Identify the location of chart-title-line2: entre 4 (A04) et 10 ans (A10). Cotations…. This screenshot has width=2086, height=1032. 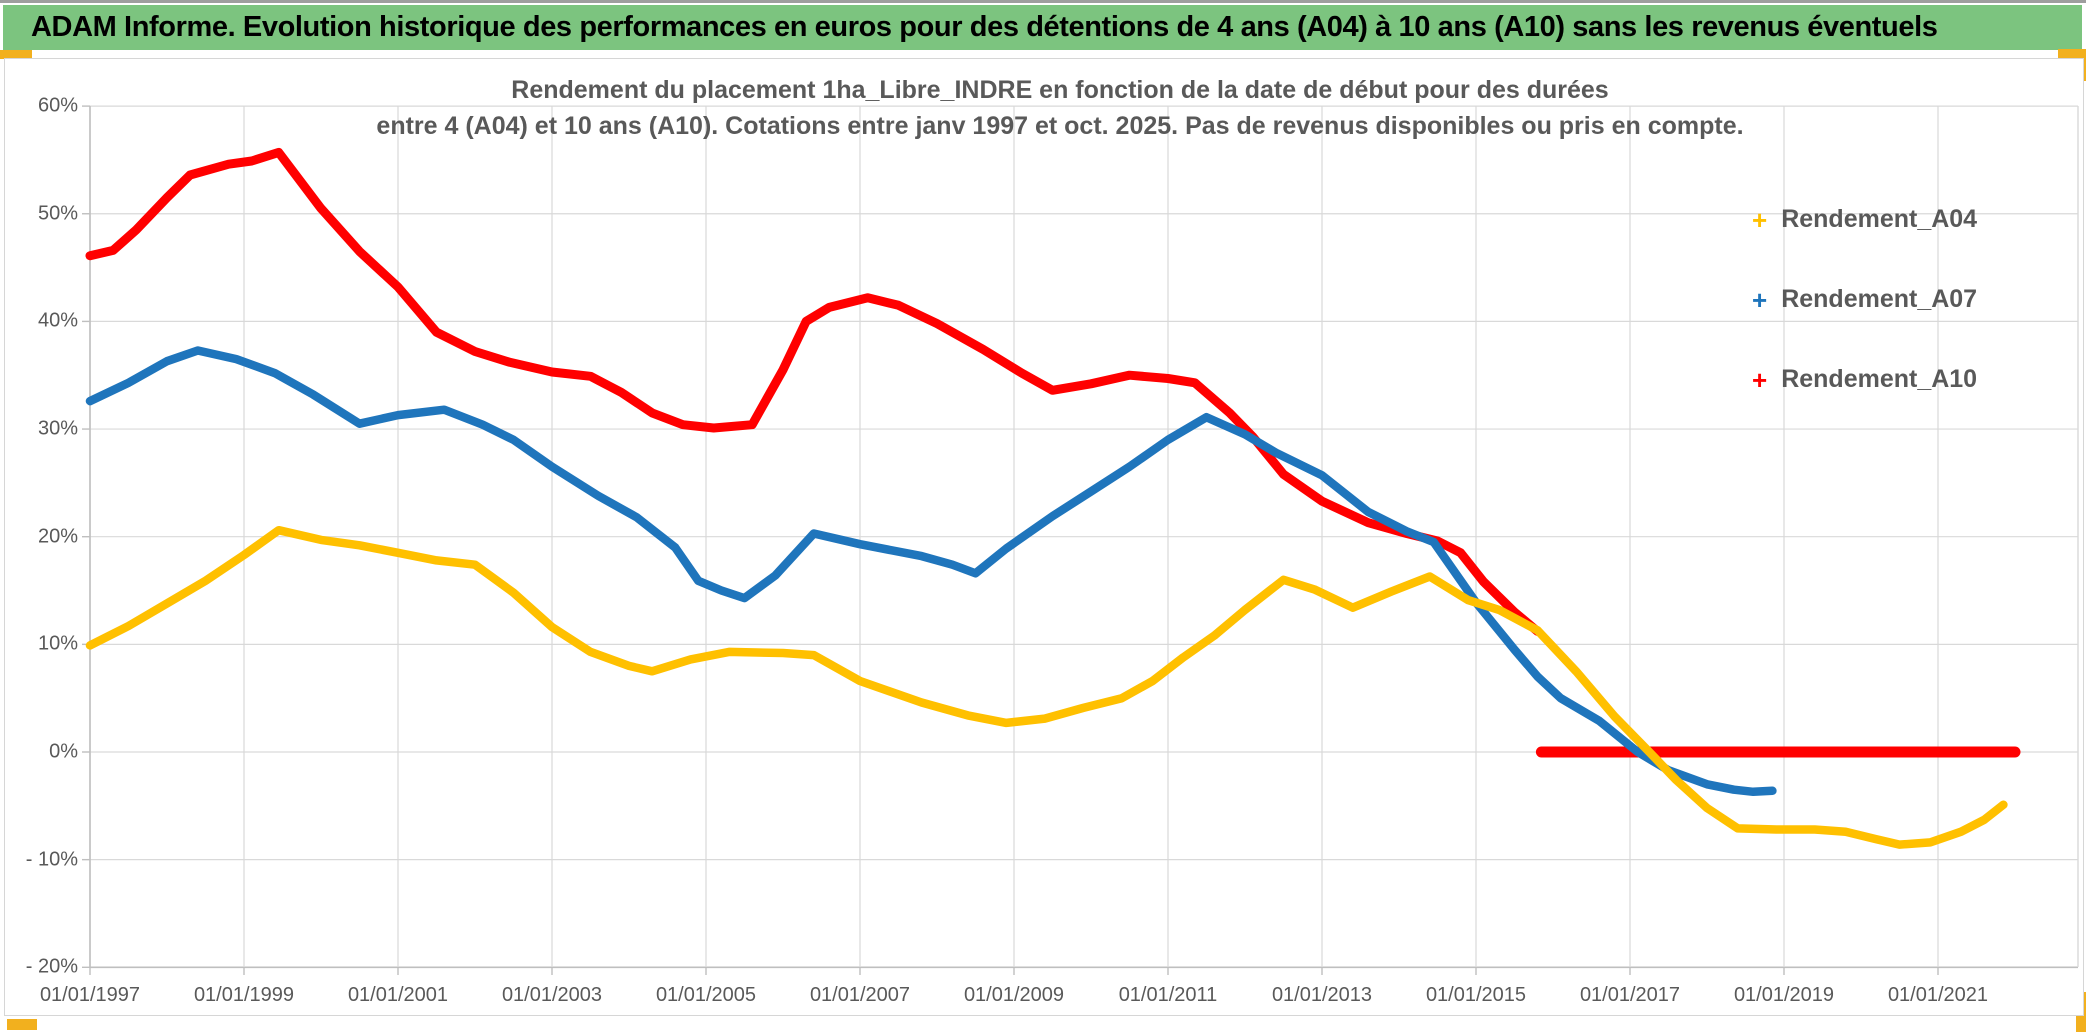
(1060, 126).